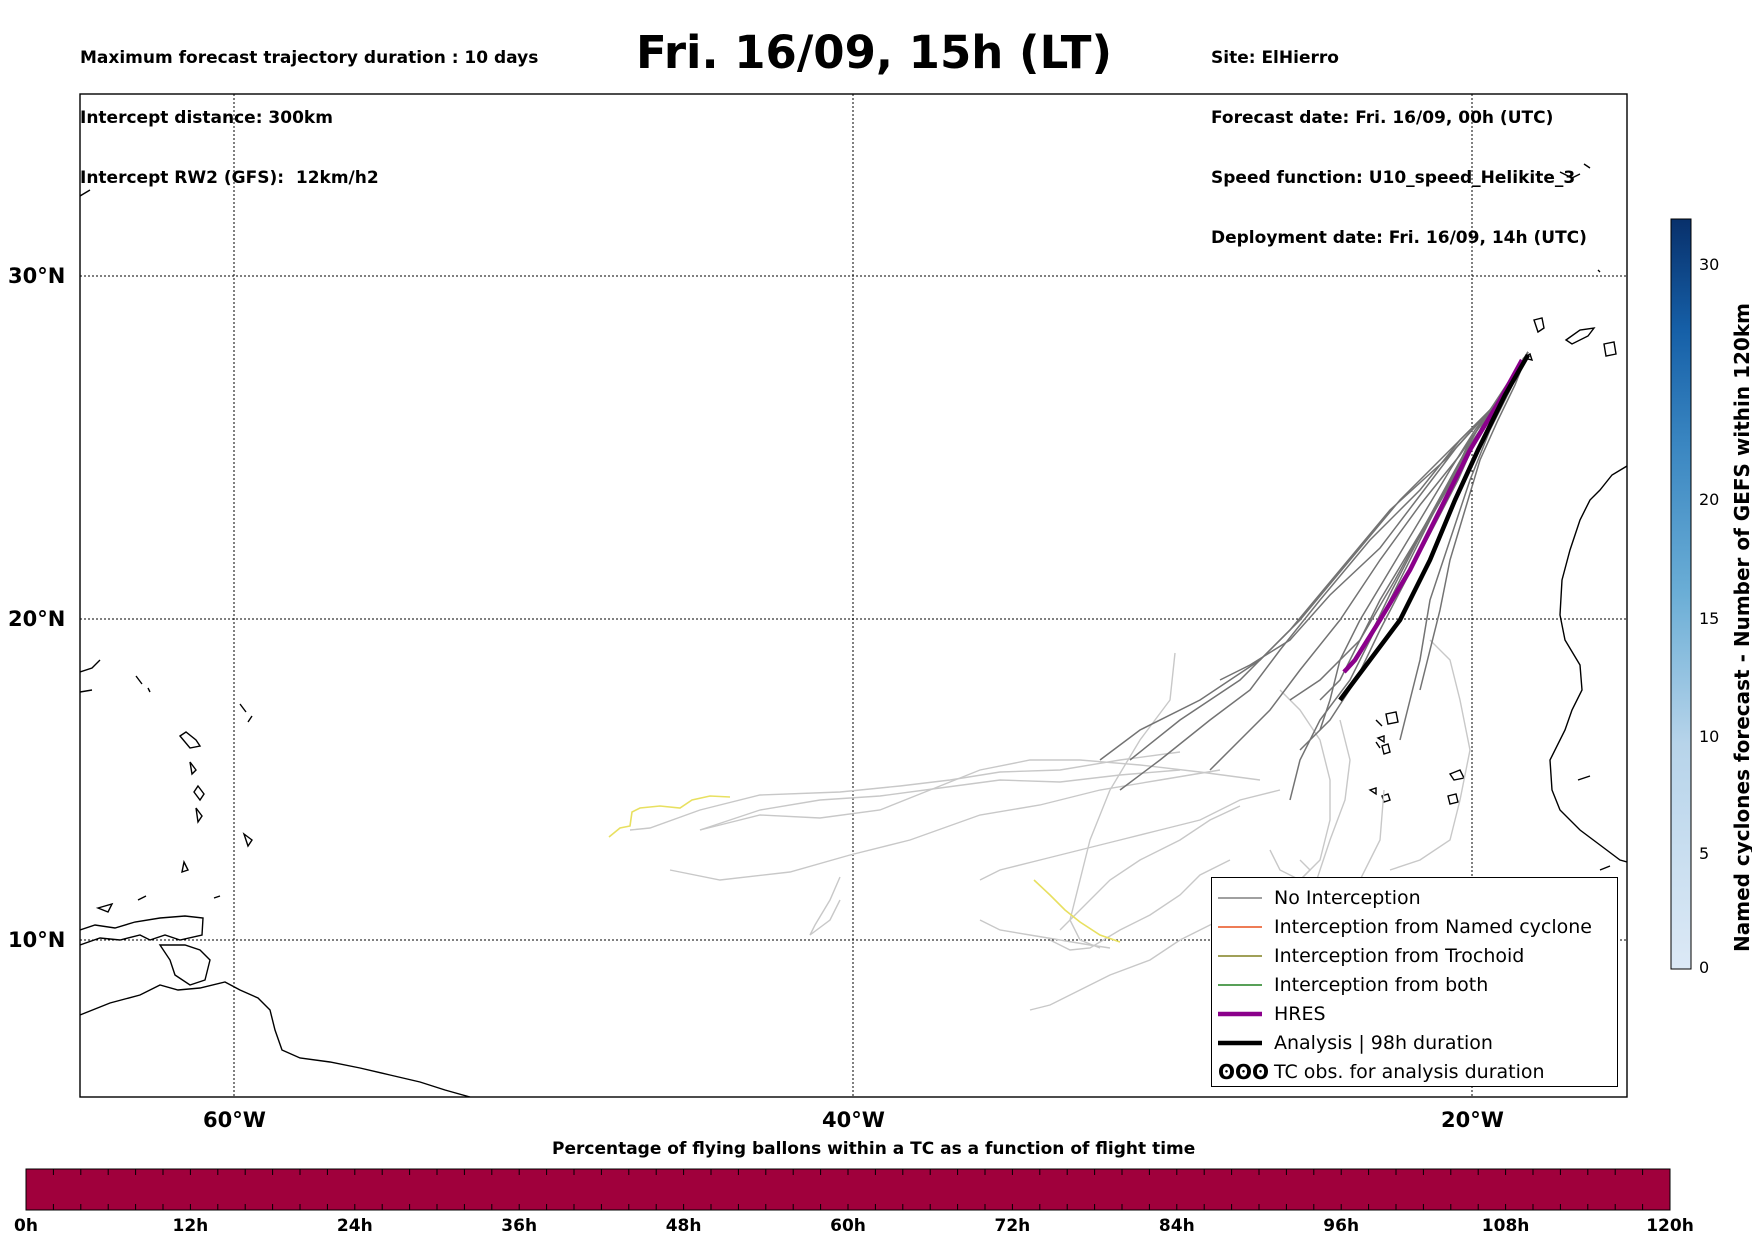 The height and width of the screenshot is (1241, 1752). What do you see at coordinates (193, 768) in the screenshot?
I see `coast-dominica` at bounding box center [193, 768].